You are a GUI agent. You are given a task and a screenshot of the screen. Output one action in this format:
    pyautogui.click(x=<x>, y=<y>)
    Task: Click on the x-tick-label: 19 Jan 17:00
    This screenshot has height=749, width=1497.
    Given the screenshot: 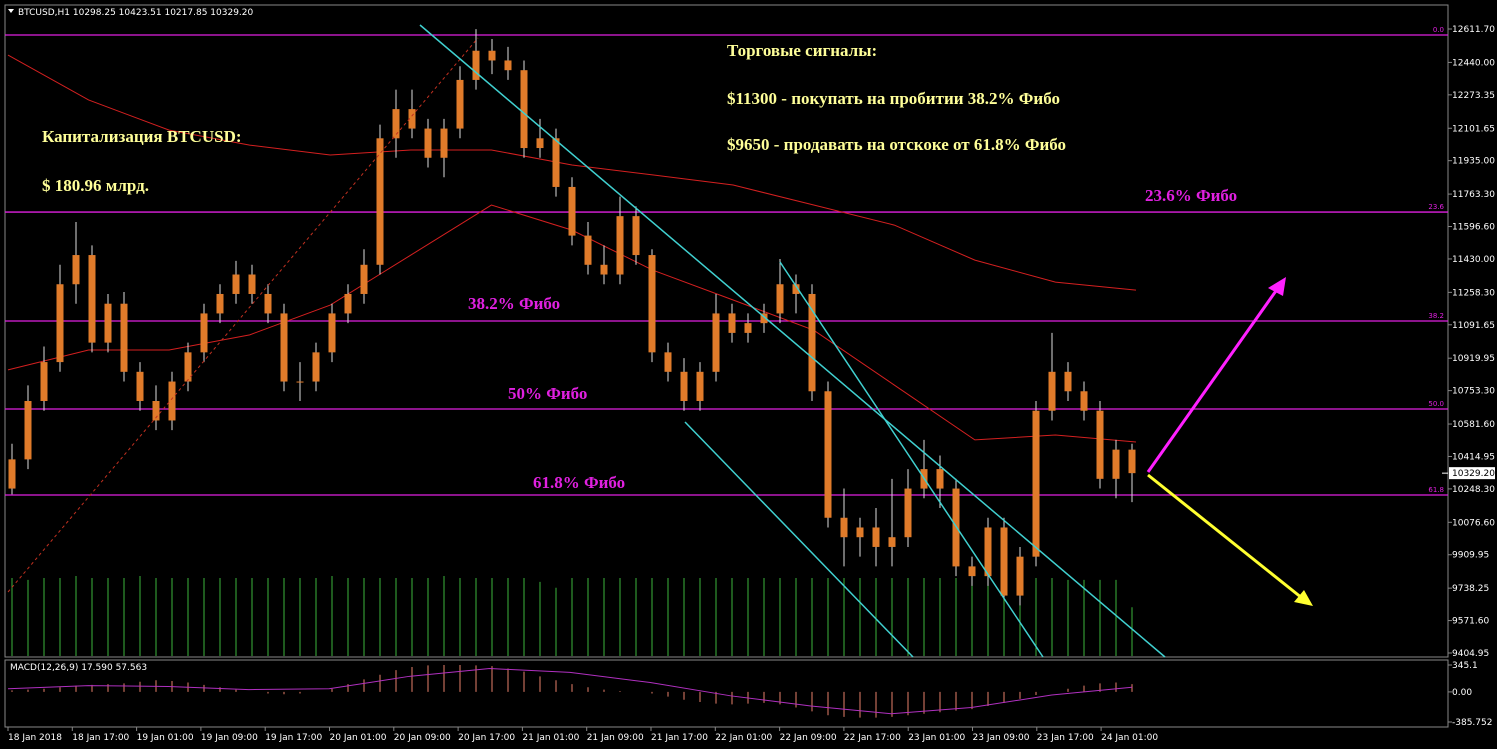 What is the action you would take?
    pyautogui.click(x=293, y=738)
    